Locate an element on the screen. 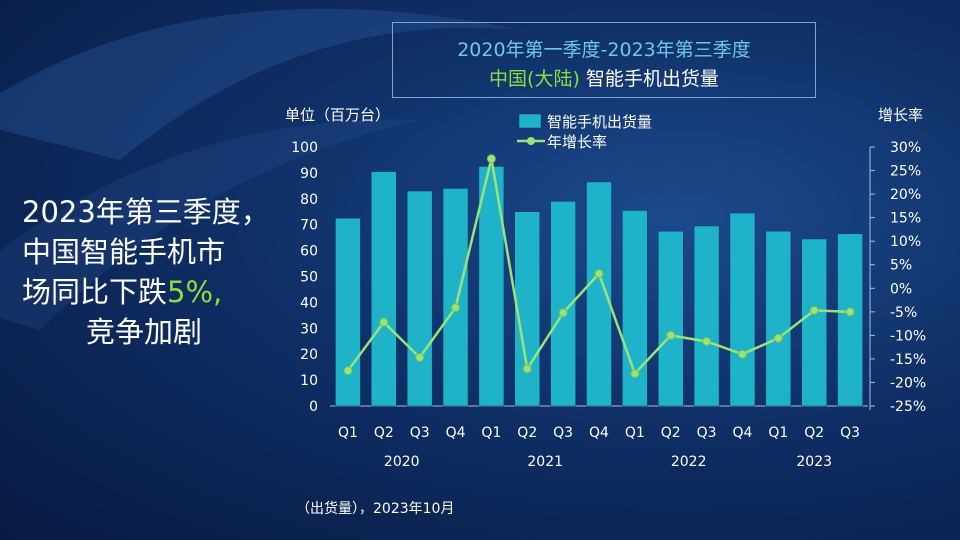 The width and height of the screenshot is (960, 540). y2-tick-label: 25% is located at coordinates (905, 172).